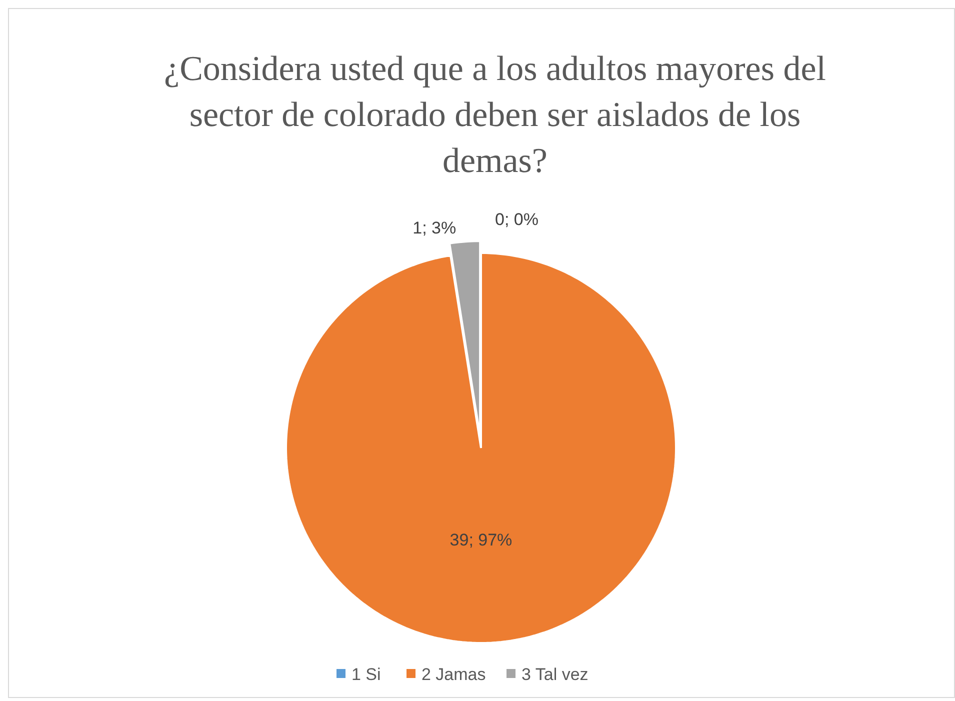 The width and height of the screenshot is (955, 701). Describe the element at coordinates (481, 540) in the screenshot. I see `data-label: 39; 97%` at that location.